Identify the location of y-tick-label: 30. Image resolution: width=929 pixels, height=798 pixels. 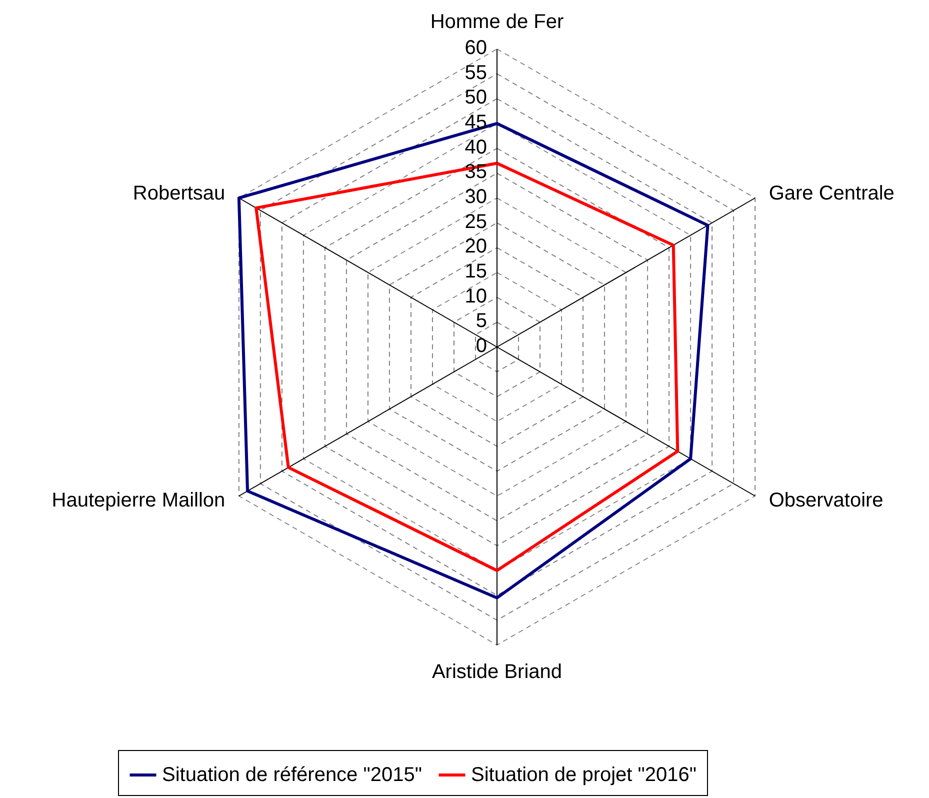
(475, 197).